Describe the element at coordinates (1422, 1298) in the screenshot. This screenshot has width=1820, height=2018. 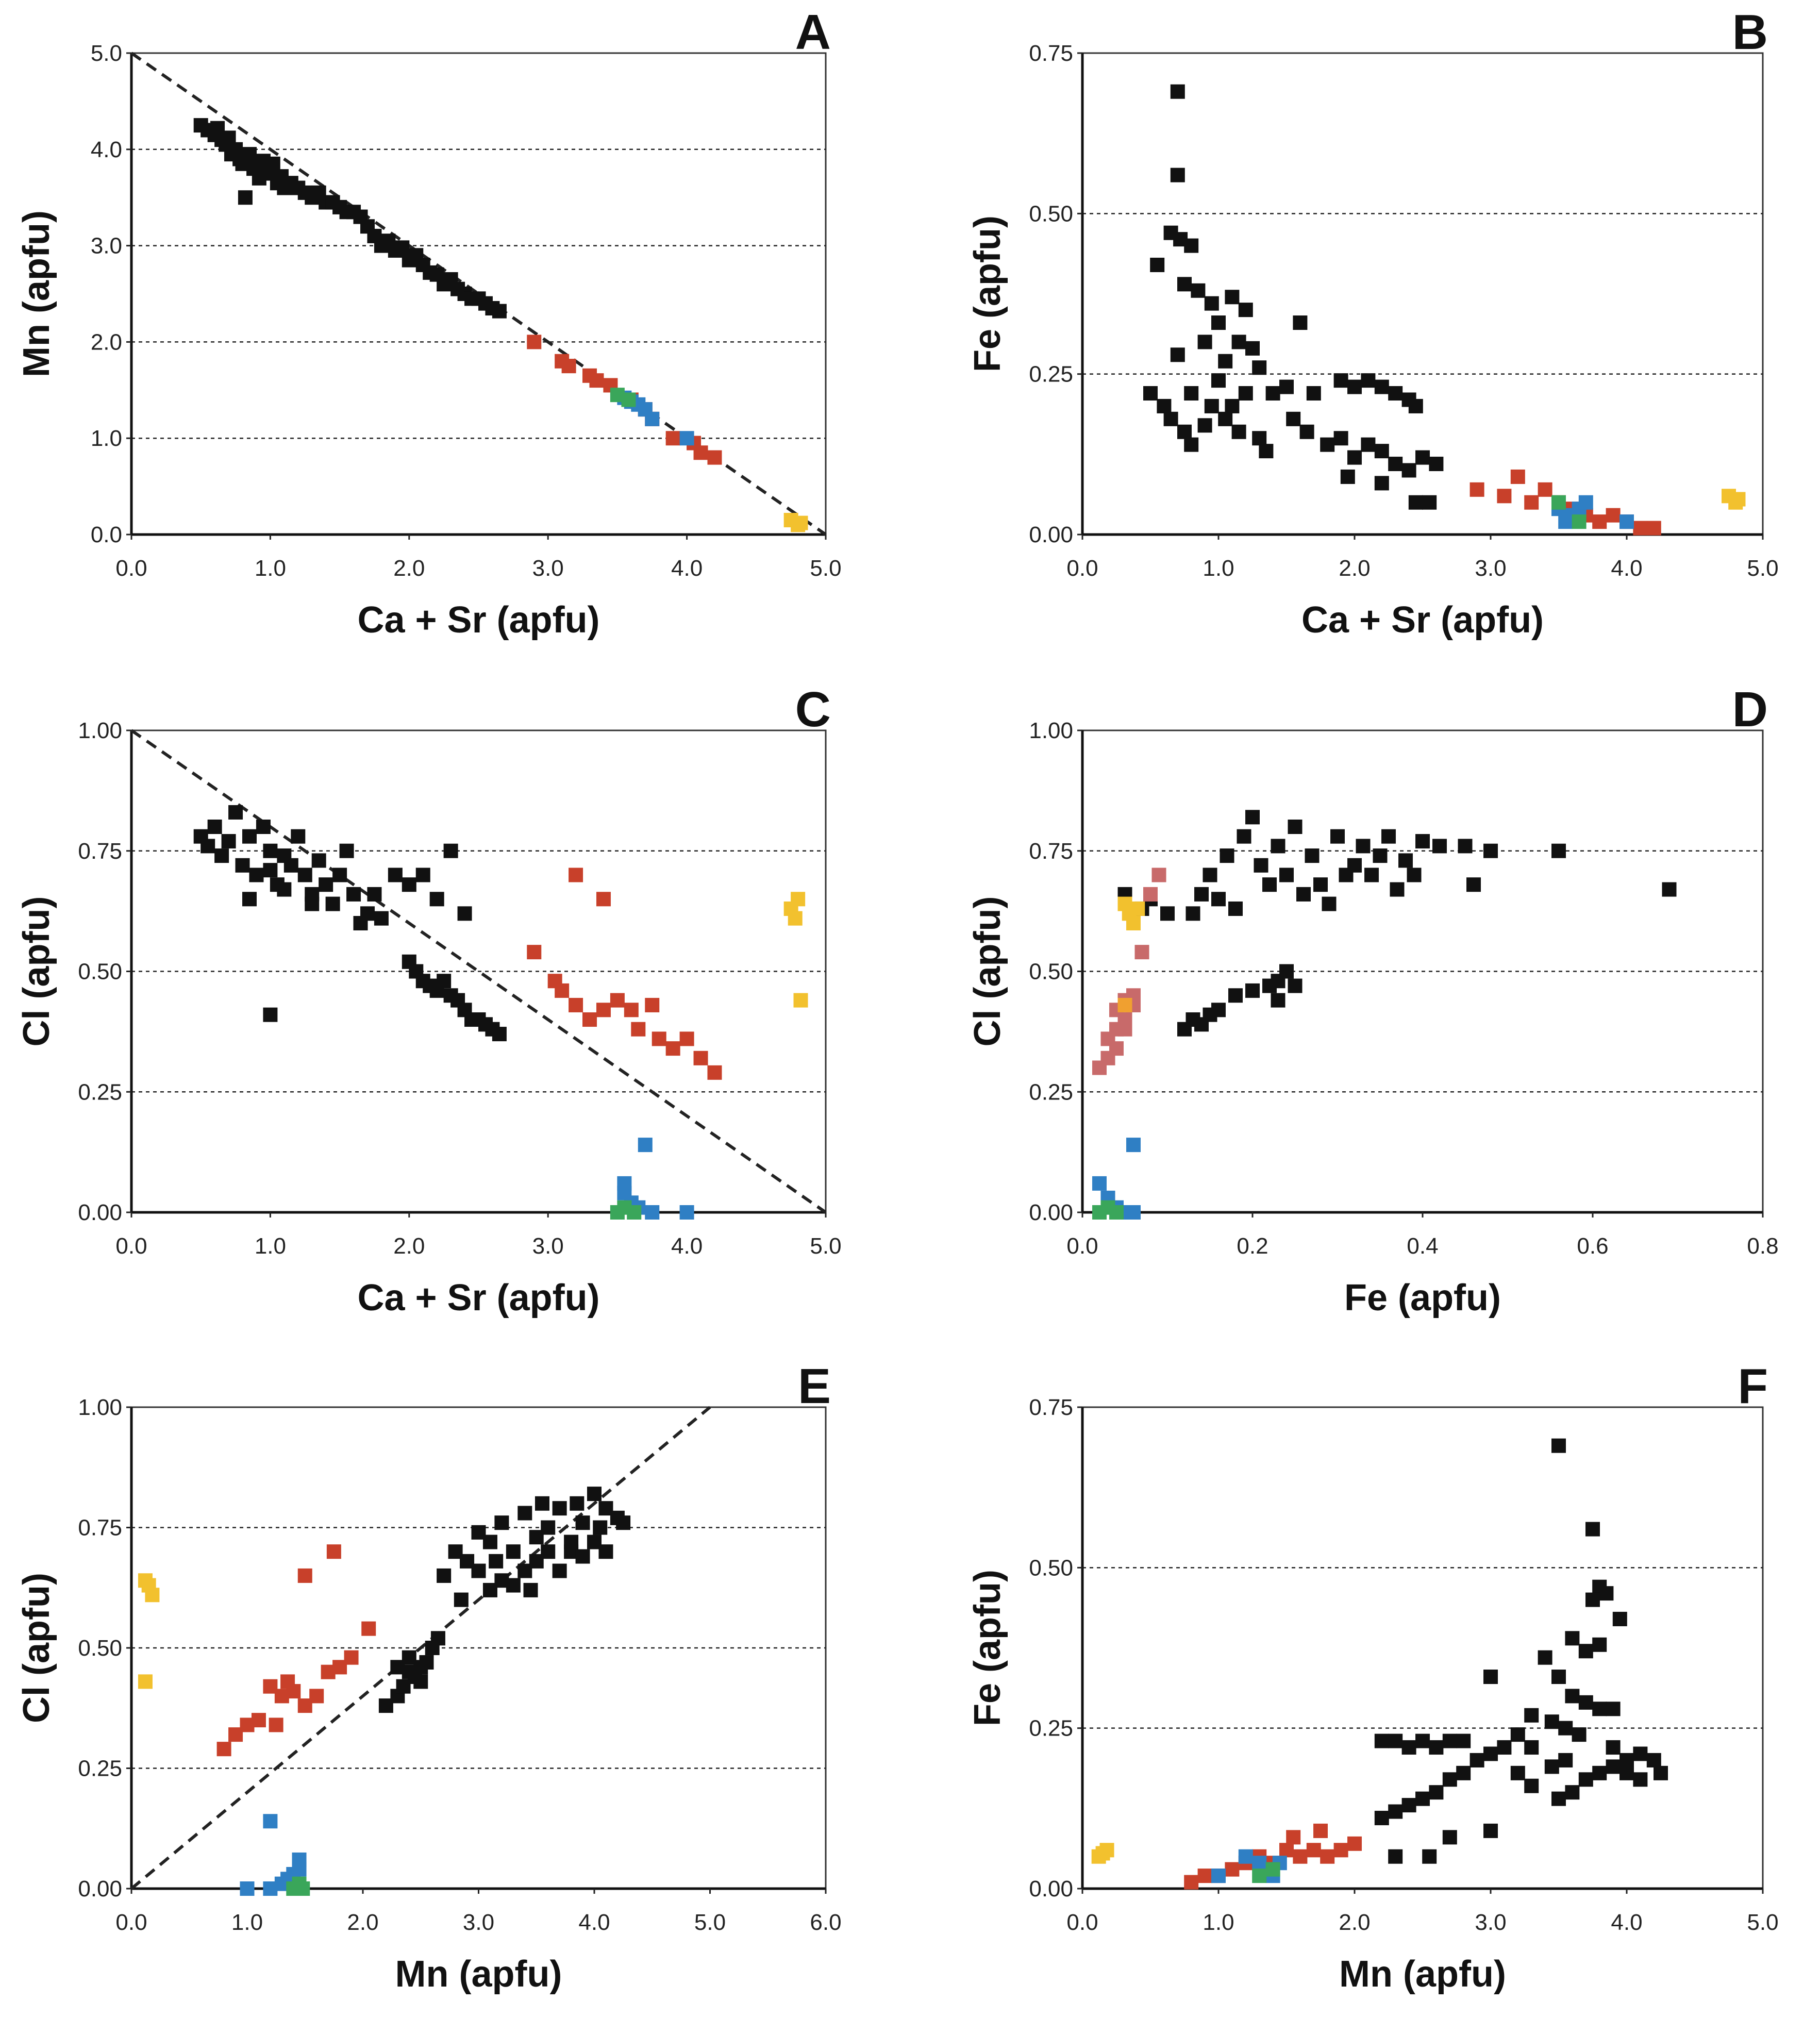
I see `panel-d-x-axis-title: Fe (apfu)` at that location.